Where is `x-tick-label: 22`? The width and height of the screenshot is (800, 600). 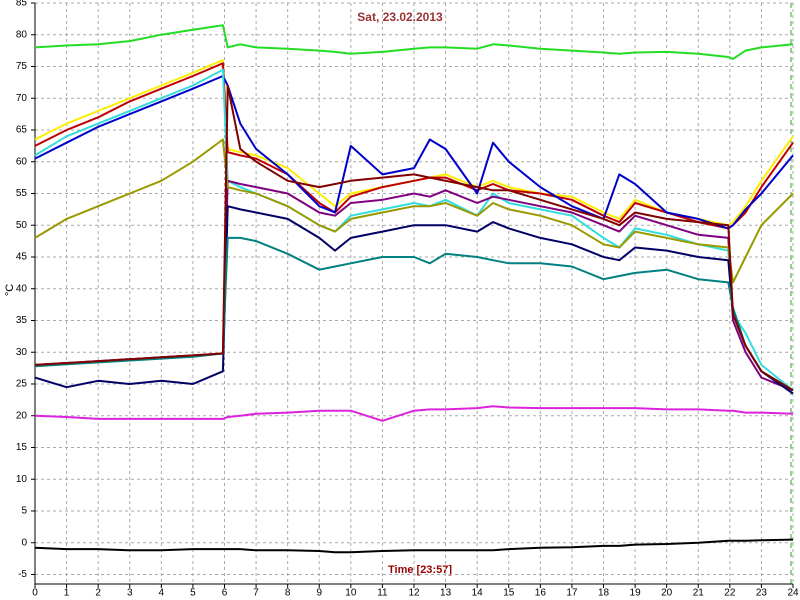 x-tick-label: 22 is located at coordinates (730, 593).